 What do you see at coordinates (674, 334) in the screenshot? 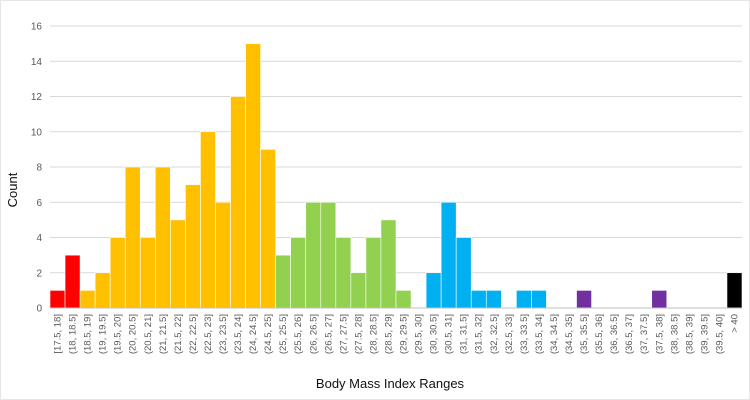
I see `x-tick-label: (38, 38.5]` at bounding box center [674, 334].